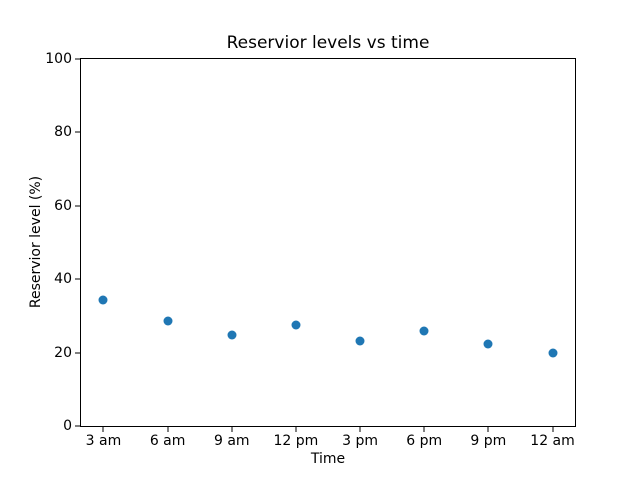  Describe the element at coordinates (63, 132) in the screenshot. I see `y-tick-label: 80` at that location.